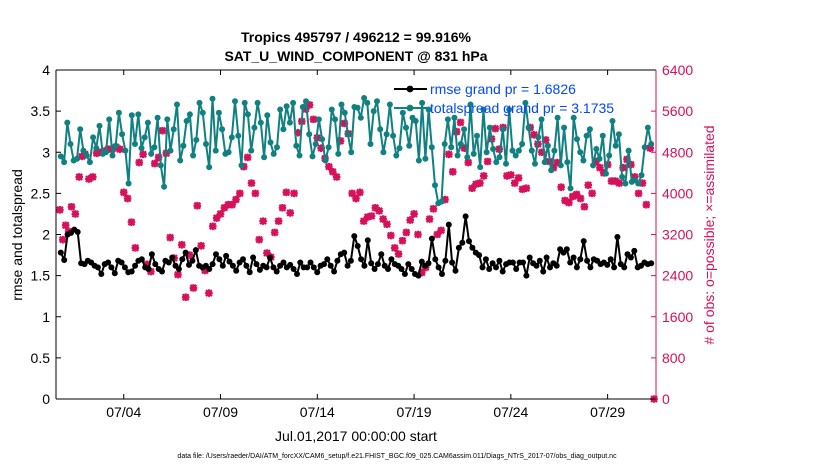 The height and width of the screenshot is (470, 830). Describe the element at coordinates (677, 235) in the screenshot. I see `y-right-tick-label: 3200` at that location.